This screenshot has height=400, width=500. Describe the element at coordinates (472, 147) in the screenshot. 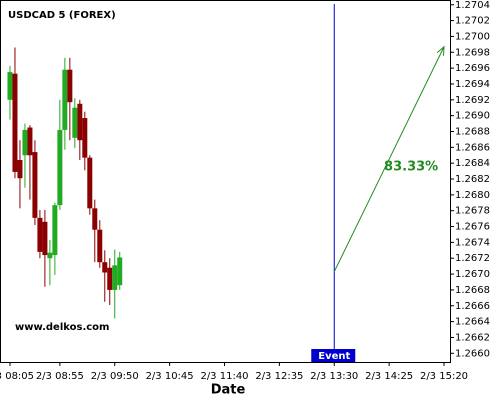

I see `y-tick-label: 1.2686` at that location.